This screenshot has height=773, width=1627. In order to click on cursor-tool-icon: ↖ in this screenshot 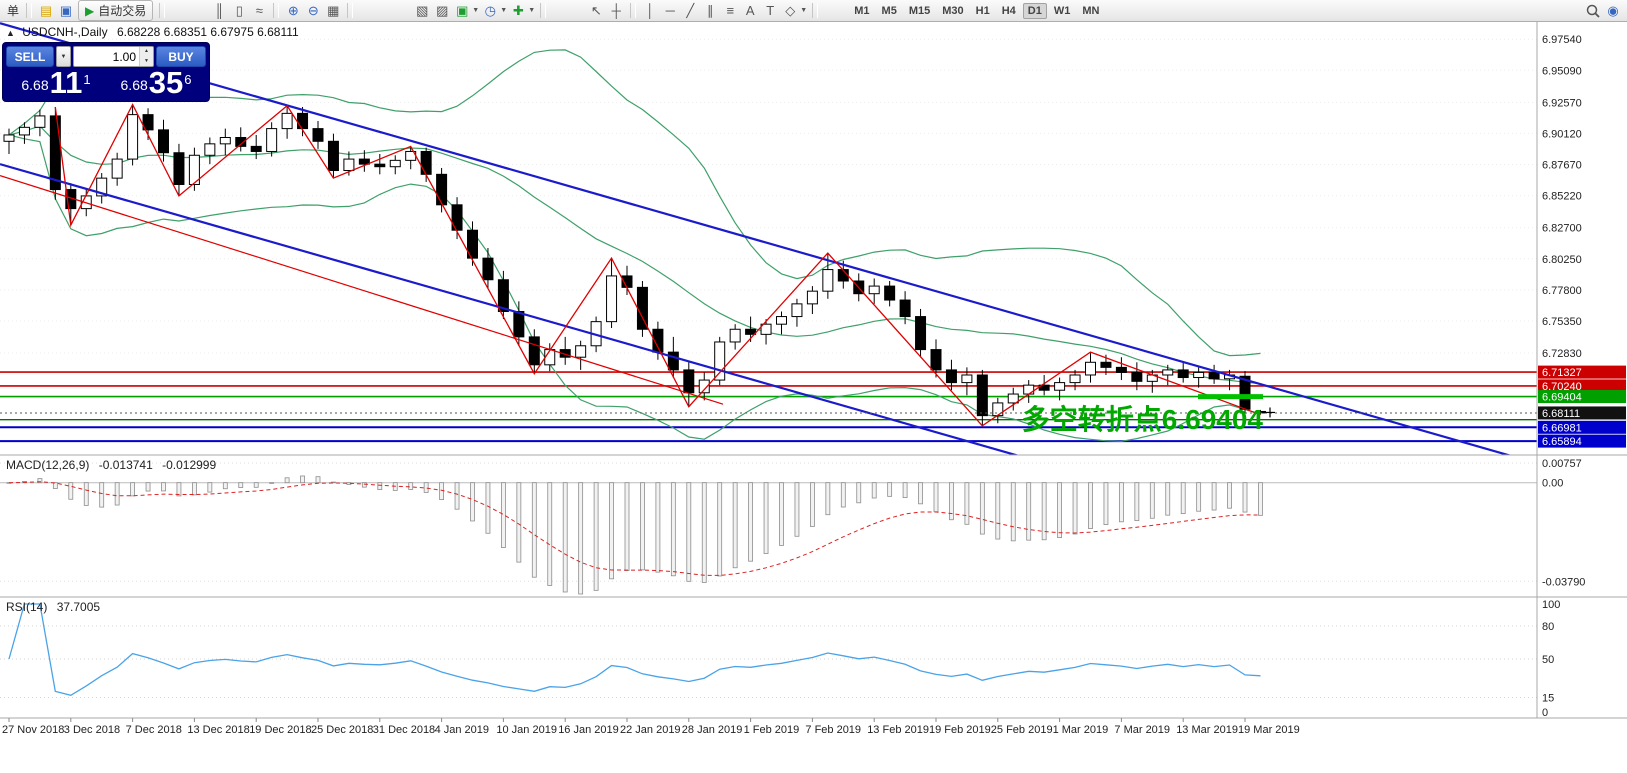, I will do `click(596, 10)`.